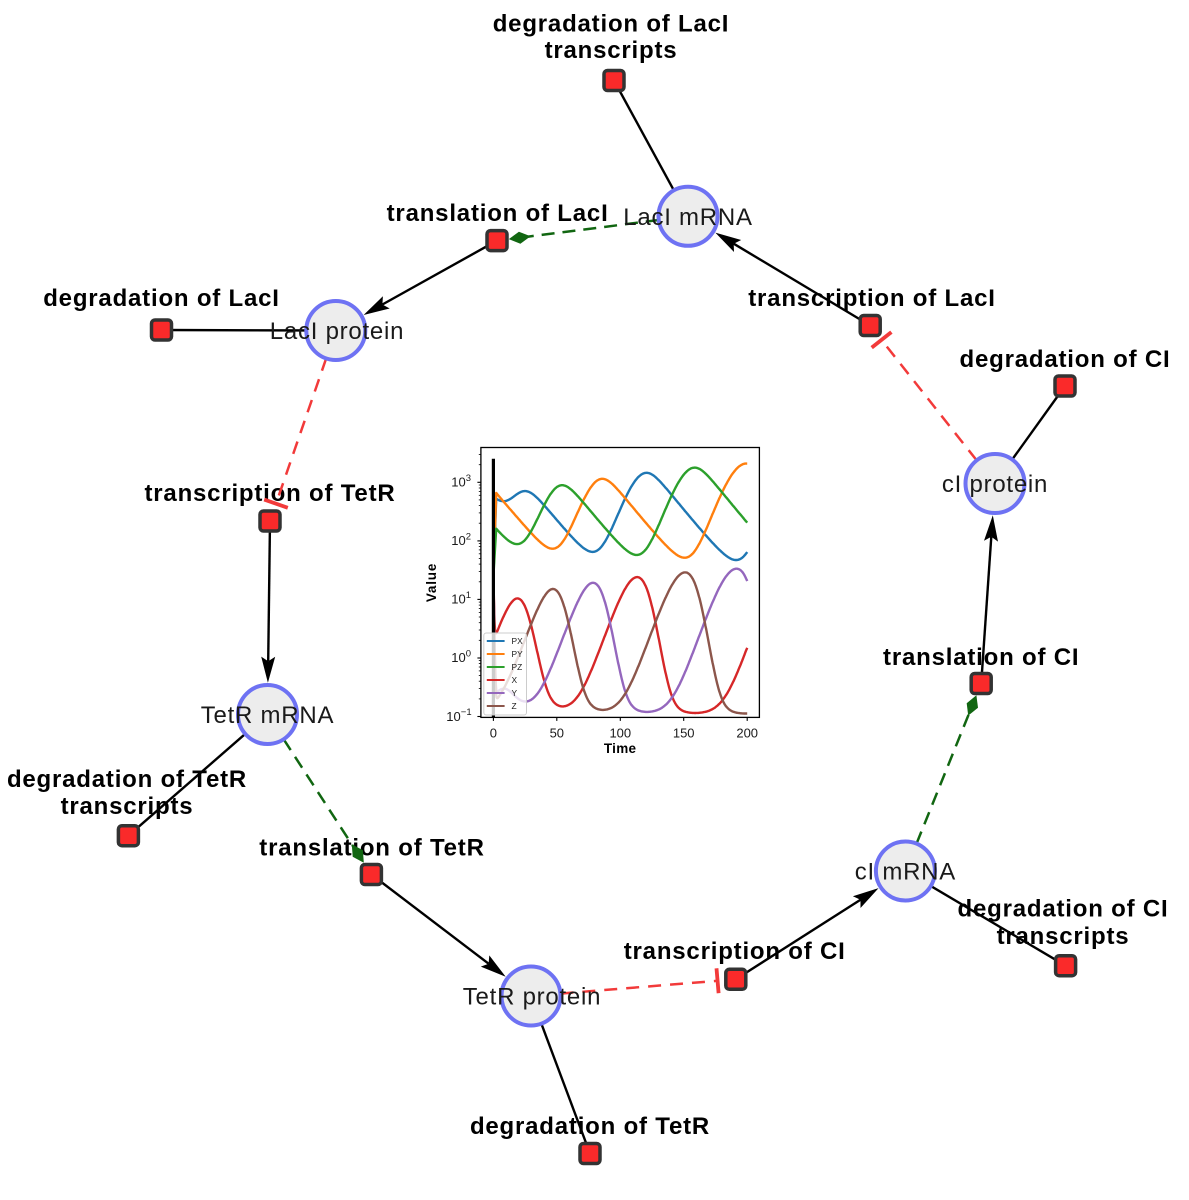  What do you see at coordinates (518, 654) in the screenshot?
I see `svg-text: PY` at bounding box center [518, 654].